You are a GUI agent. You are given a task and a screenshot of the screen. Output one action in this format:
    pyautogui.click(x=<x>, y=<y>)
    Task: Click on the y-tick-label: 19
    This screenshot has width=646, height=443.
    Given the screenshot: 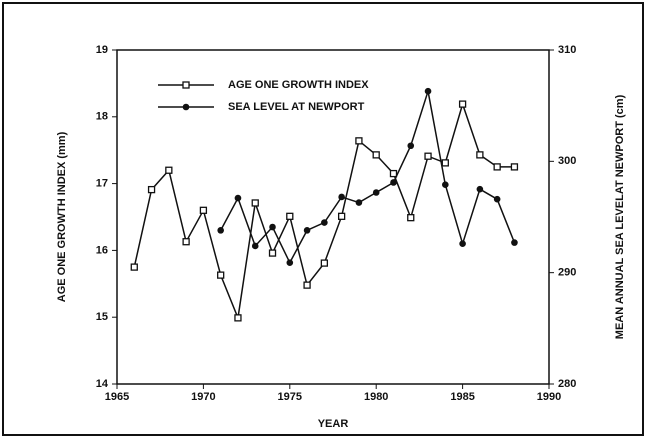 What is the action you would take?
    pyautogui.click(x=102, y=50)
    